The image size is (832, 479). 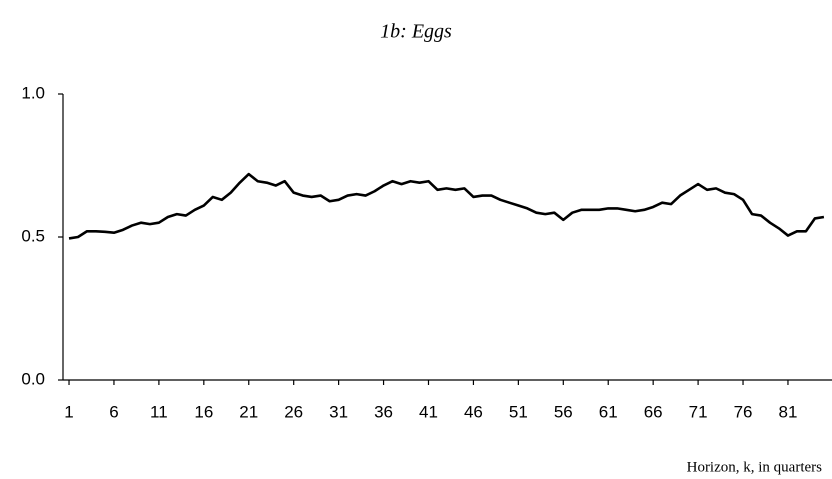 What do you see at coordinates (338, 411) in the screenshot?
I see `x-tick-label: 31` at bounding box center [338, 411].